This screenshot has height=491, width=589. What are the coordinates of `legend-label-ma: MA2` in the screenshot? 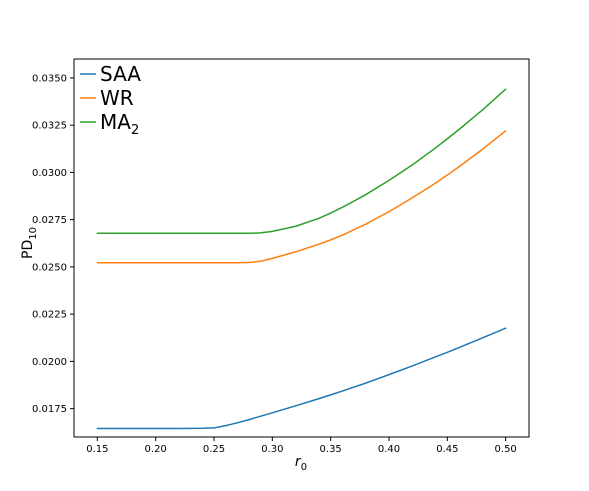 It's located at (119, 124).